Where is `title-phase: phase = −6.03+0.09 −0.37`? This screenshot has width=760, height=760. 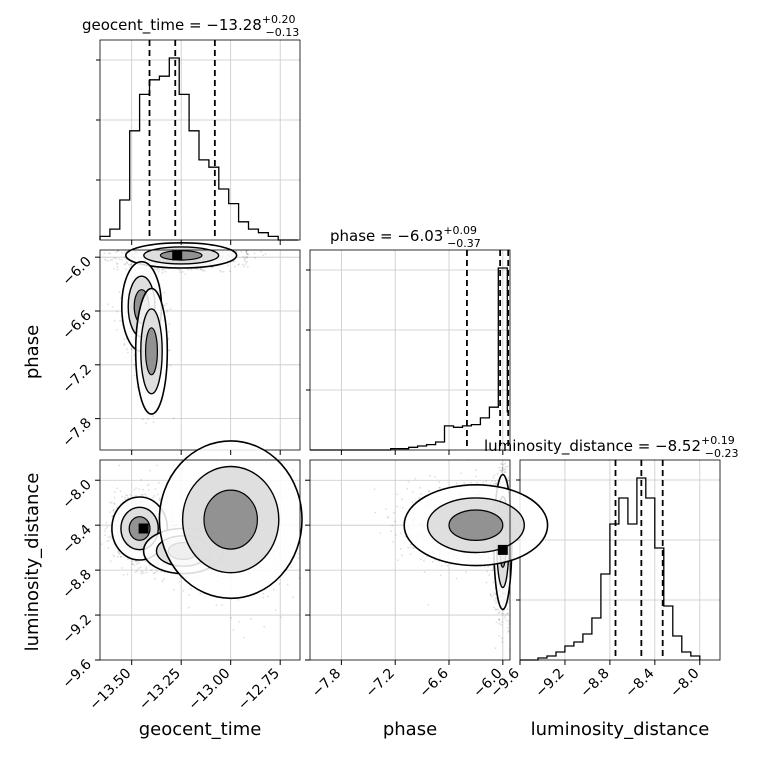
title-phase: phase = −6.03+0.09 −0.37 is located at coordinates (405, 237).